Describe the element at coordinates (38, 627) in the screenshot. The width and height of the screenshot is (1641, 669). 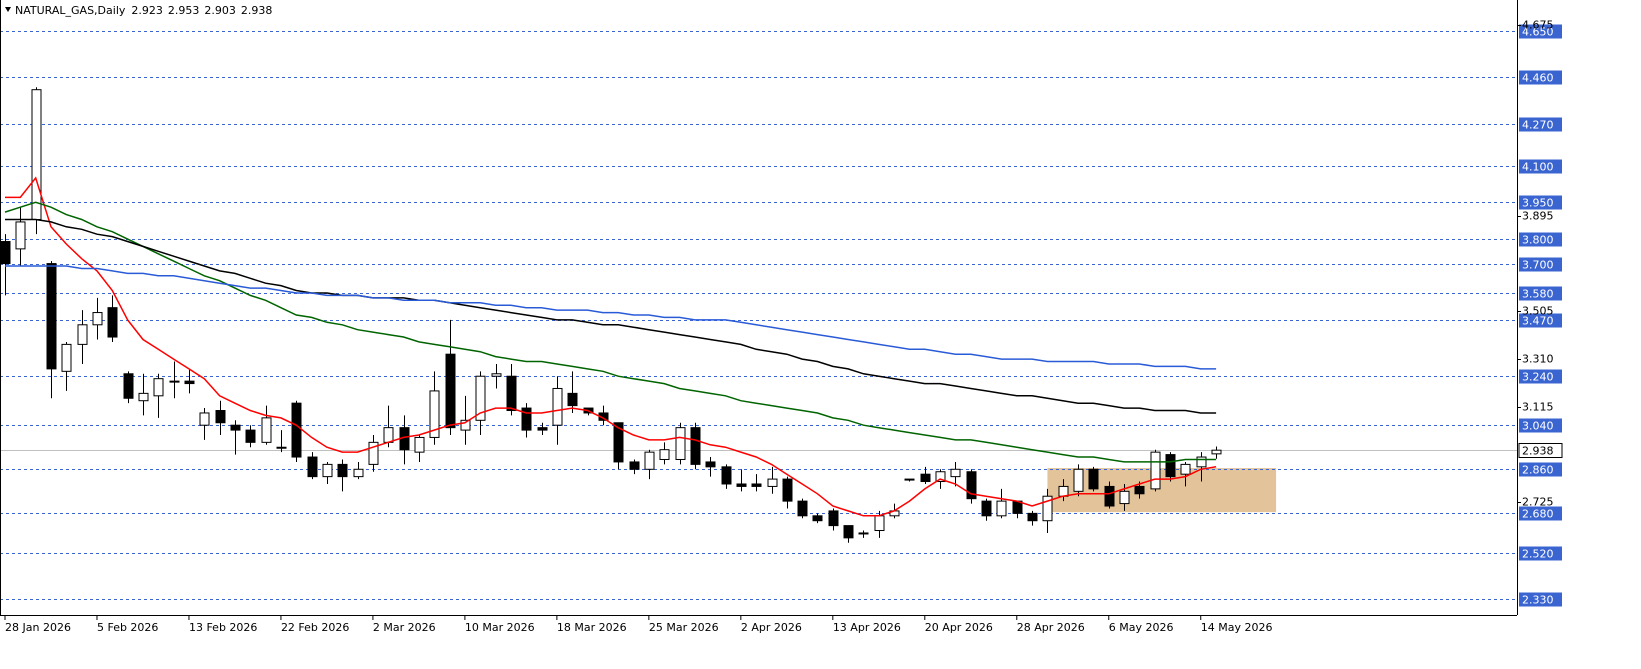
I see `x-tick-label: 28 Jan 2026` at that location.